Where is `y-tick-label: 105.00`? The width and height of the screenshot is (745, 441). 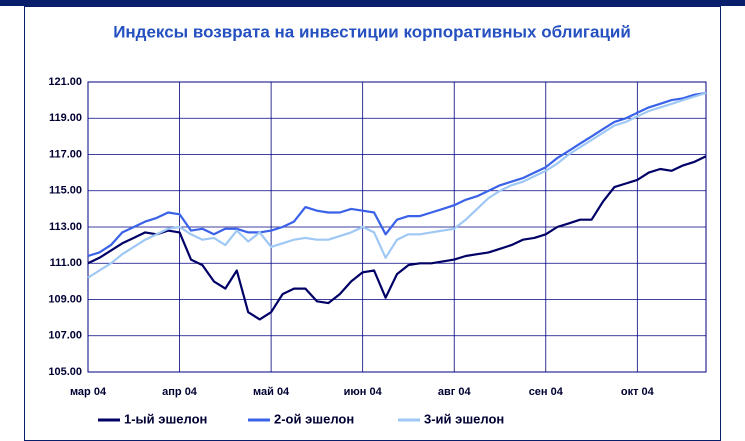 y-tick-label: 105.00 is located at coordinates (65, 372).